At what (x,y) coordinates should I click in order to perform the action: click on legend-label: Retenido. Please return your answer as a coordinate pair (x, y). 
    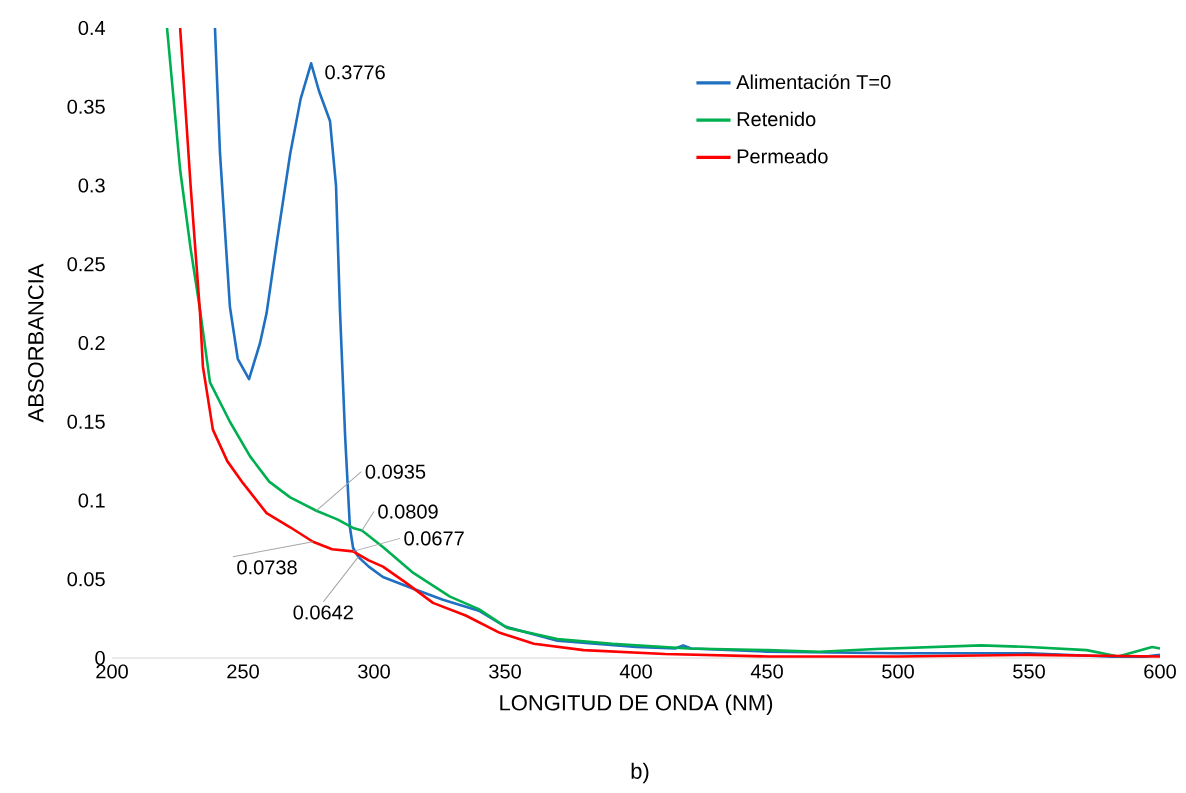
    Looking at the image, I should click on (776, 119).